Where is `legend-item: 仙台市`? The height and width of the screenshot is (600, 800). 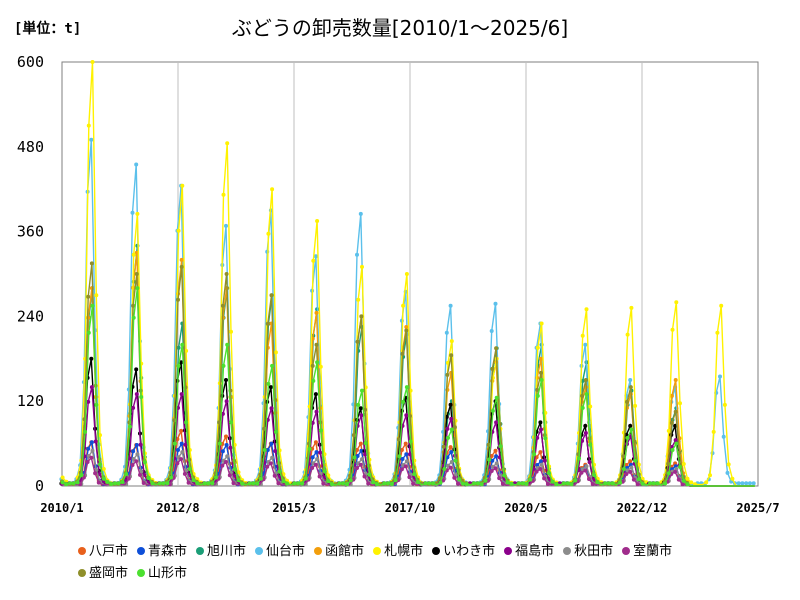
legend-item: 仙台市 is located at coordinates (280, 552).